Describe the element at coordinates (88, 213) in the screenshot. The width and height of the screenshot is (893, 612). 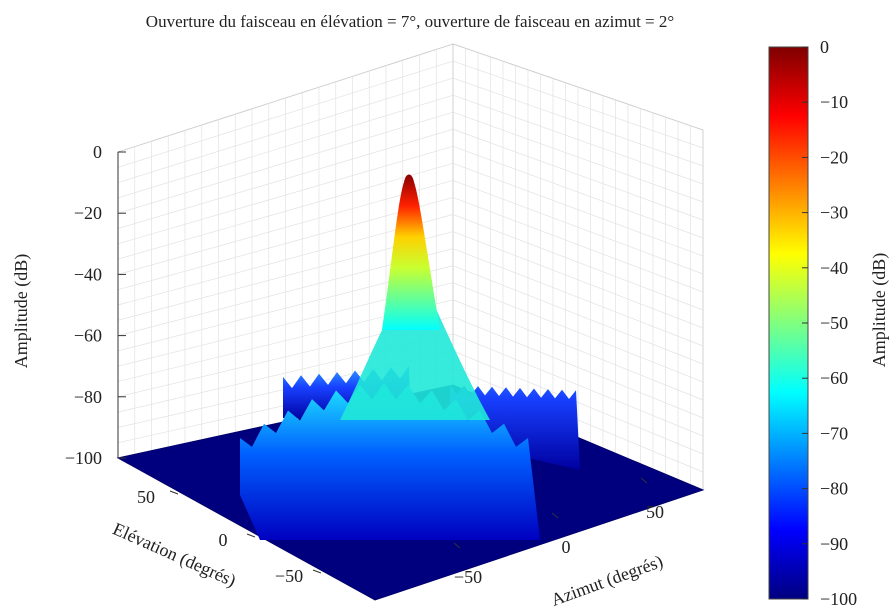
I see `z-tick-label: −20` at that location.